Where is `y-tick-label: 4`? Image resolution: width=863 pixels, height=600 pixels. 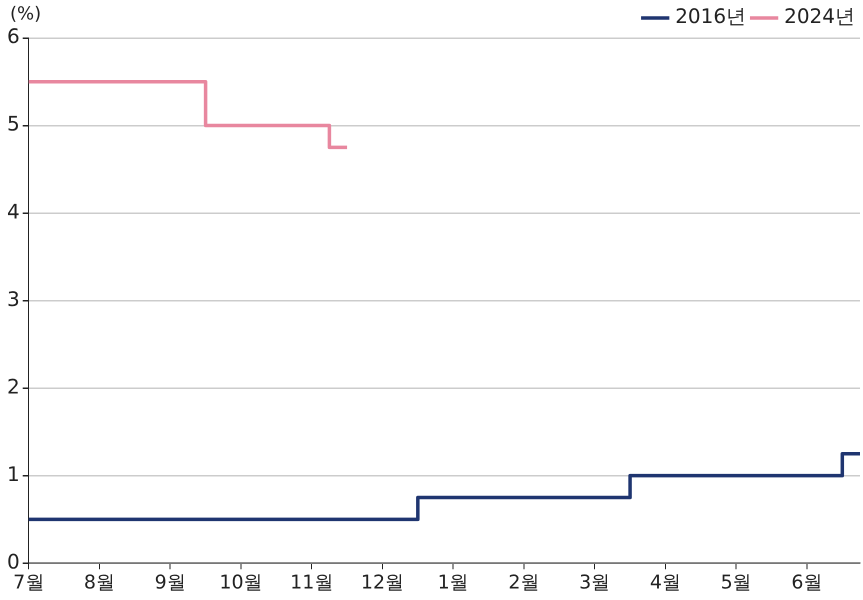
y-tick-label: 4 is located at coordinates (13, 211).